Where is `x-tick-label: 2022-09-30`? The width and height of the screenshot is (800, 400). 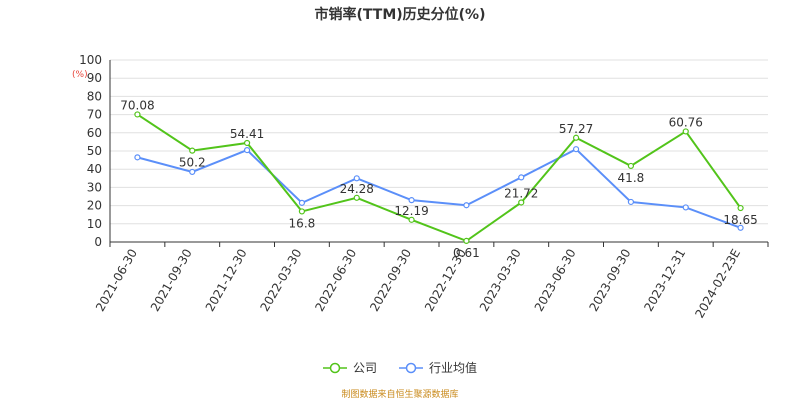
x-tick-label: 2022-09-30 is located at coordinates (390, 280).